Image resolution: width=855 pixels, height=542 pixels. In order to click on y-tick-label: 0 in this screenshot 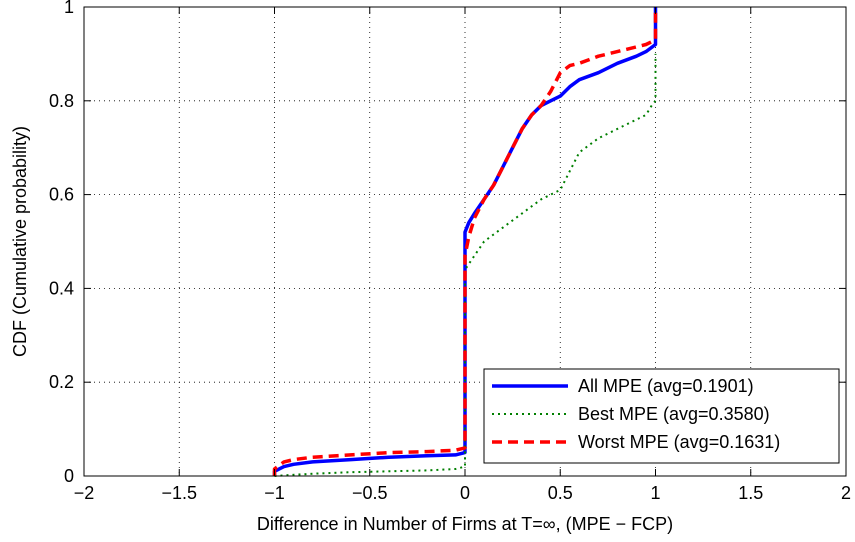, I will do `click(69, 476)`.